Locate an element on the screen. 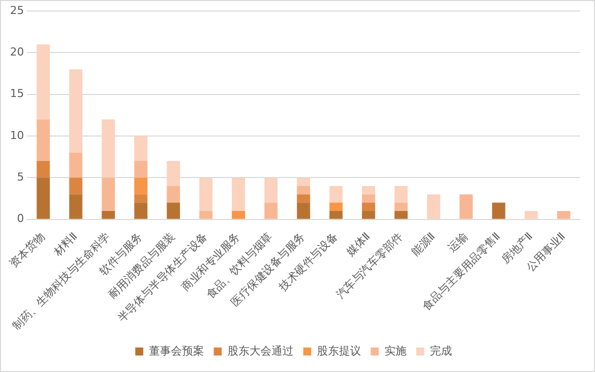 Image resolution: width=595 pixels, height=372 pixels. legend-label: 股东大会通过 is located at coordinates (260, 351).